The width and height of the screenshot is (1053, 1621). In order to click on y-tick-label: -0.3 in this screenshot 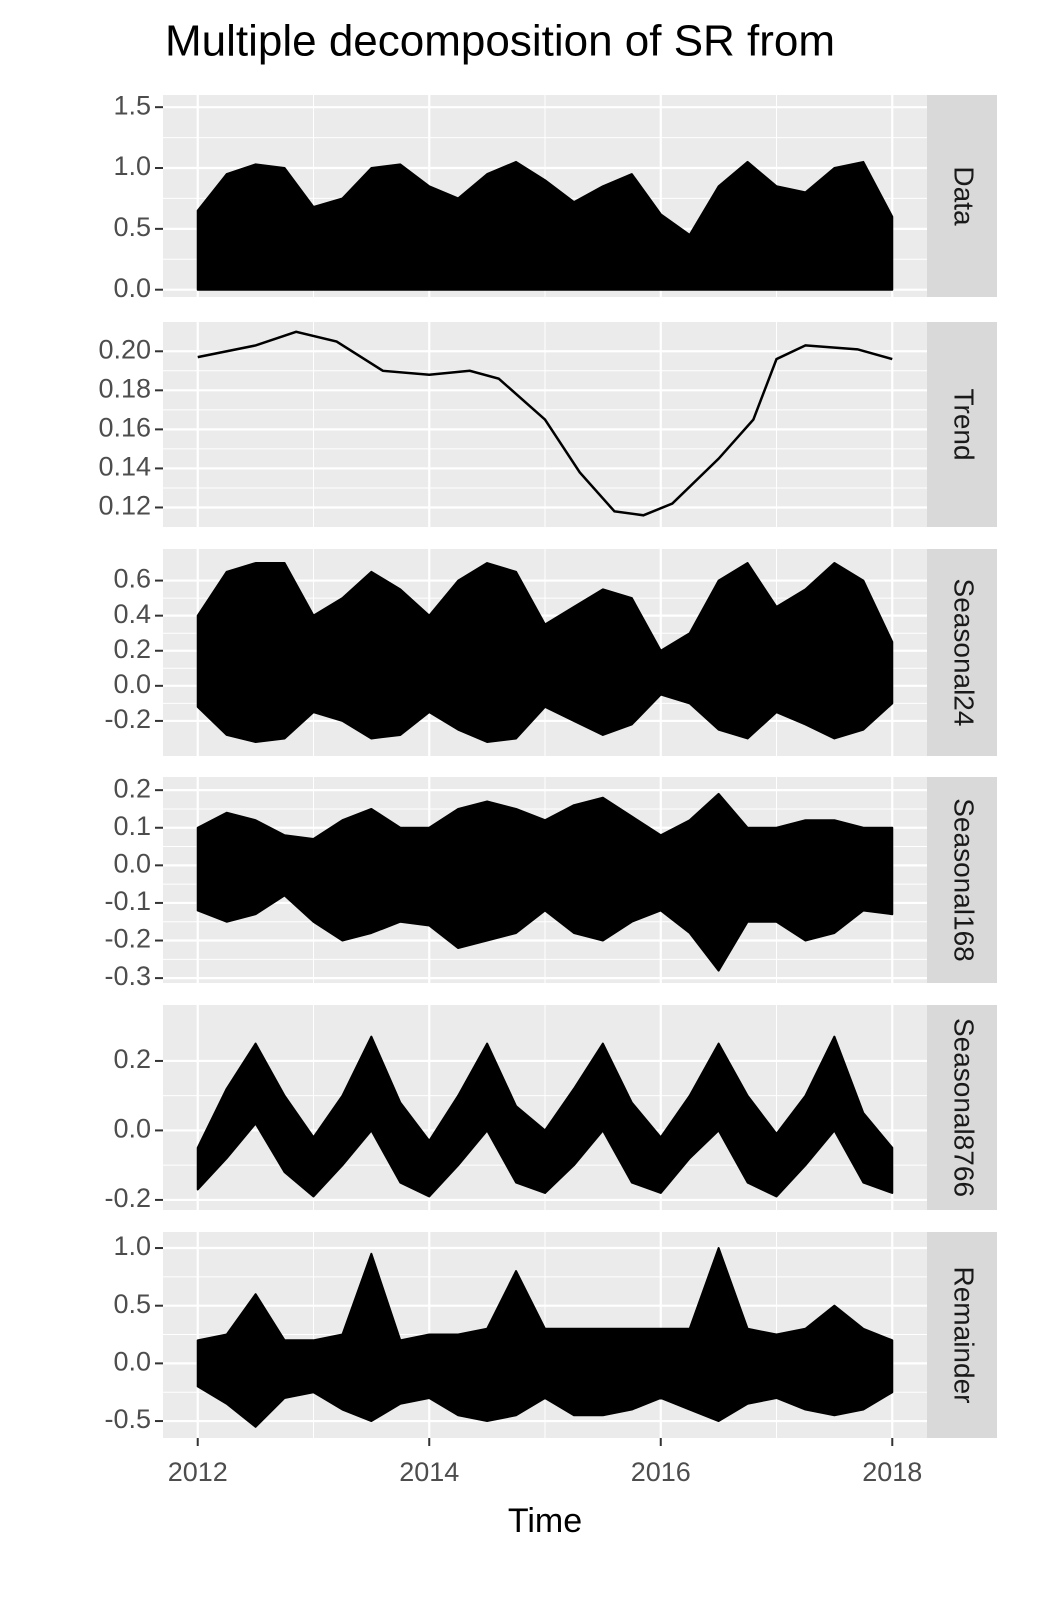, I will do `click(127, 976)`.